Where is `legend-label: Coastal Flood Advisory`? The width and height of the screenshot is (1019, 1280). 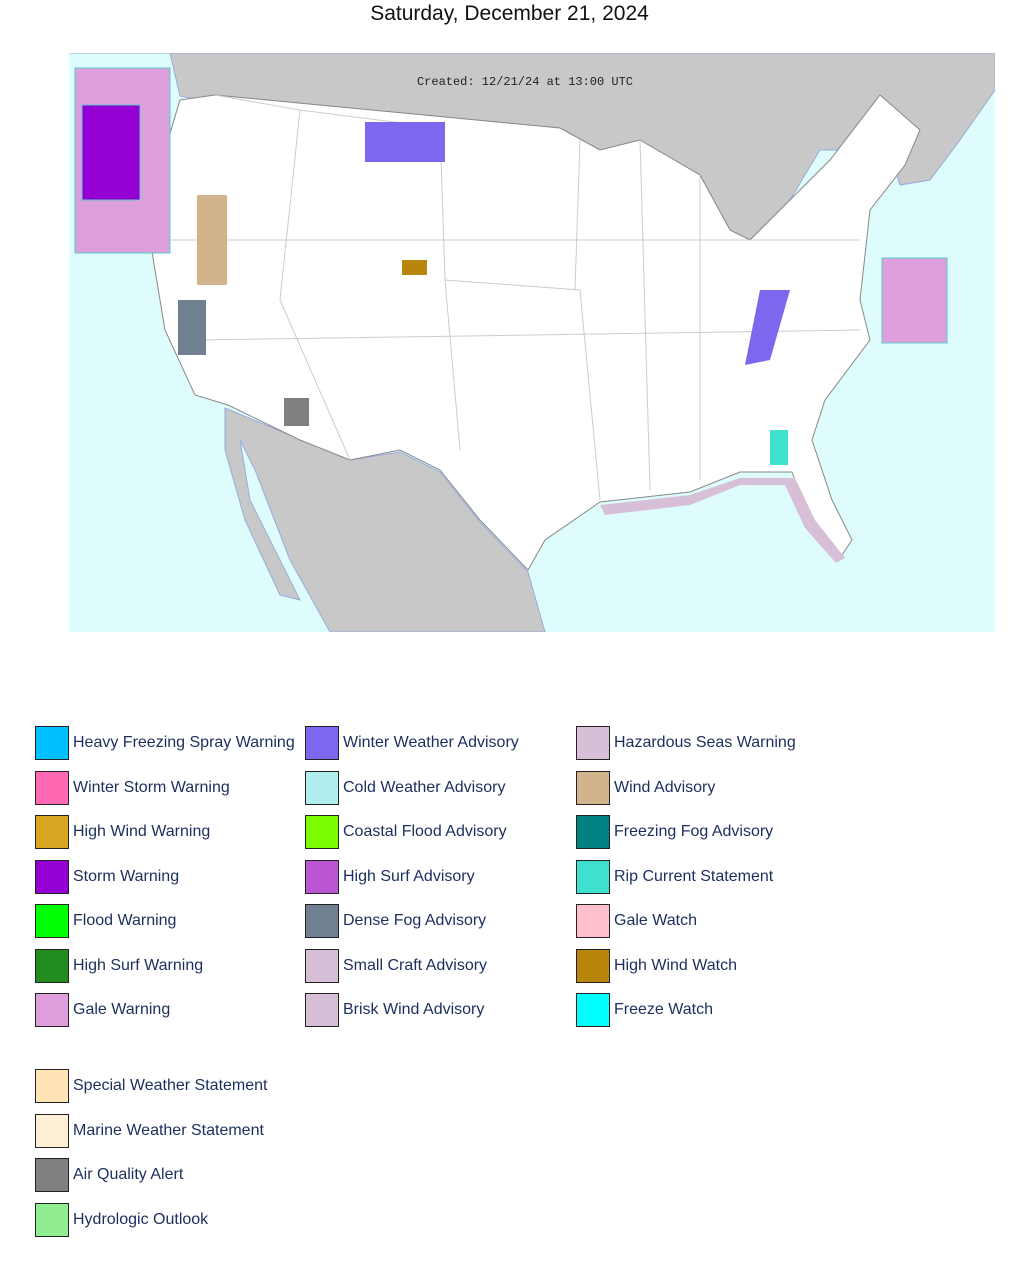 legend-label: Coastal Flood Advisory is located at coordinates (425, 831).